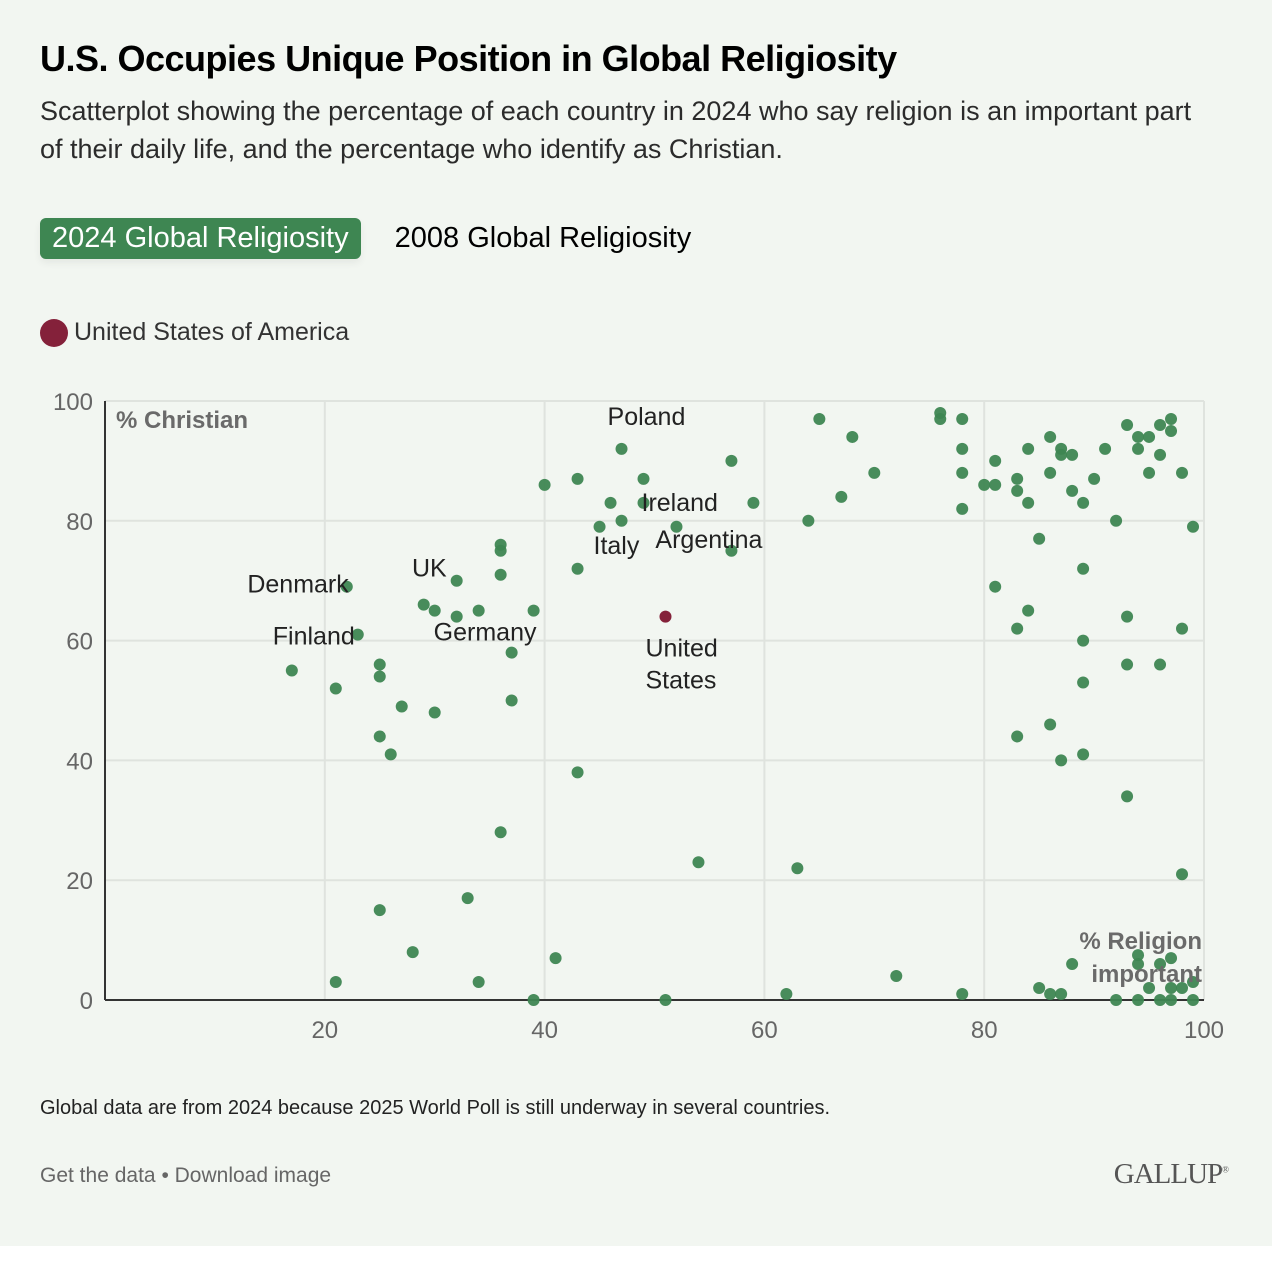  What do you see at coordinates (314, 637) in the screenshot?
I see `annotation-label: Finland` at bounding box center [314, 637].